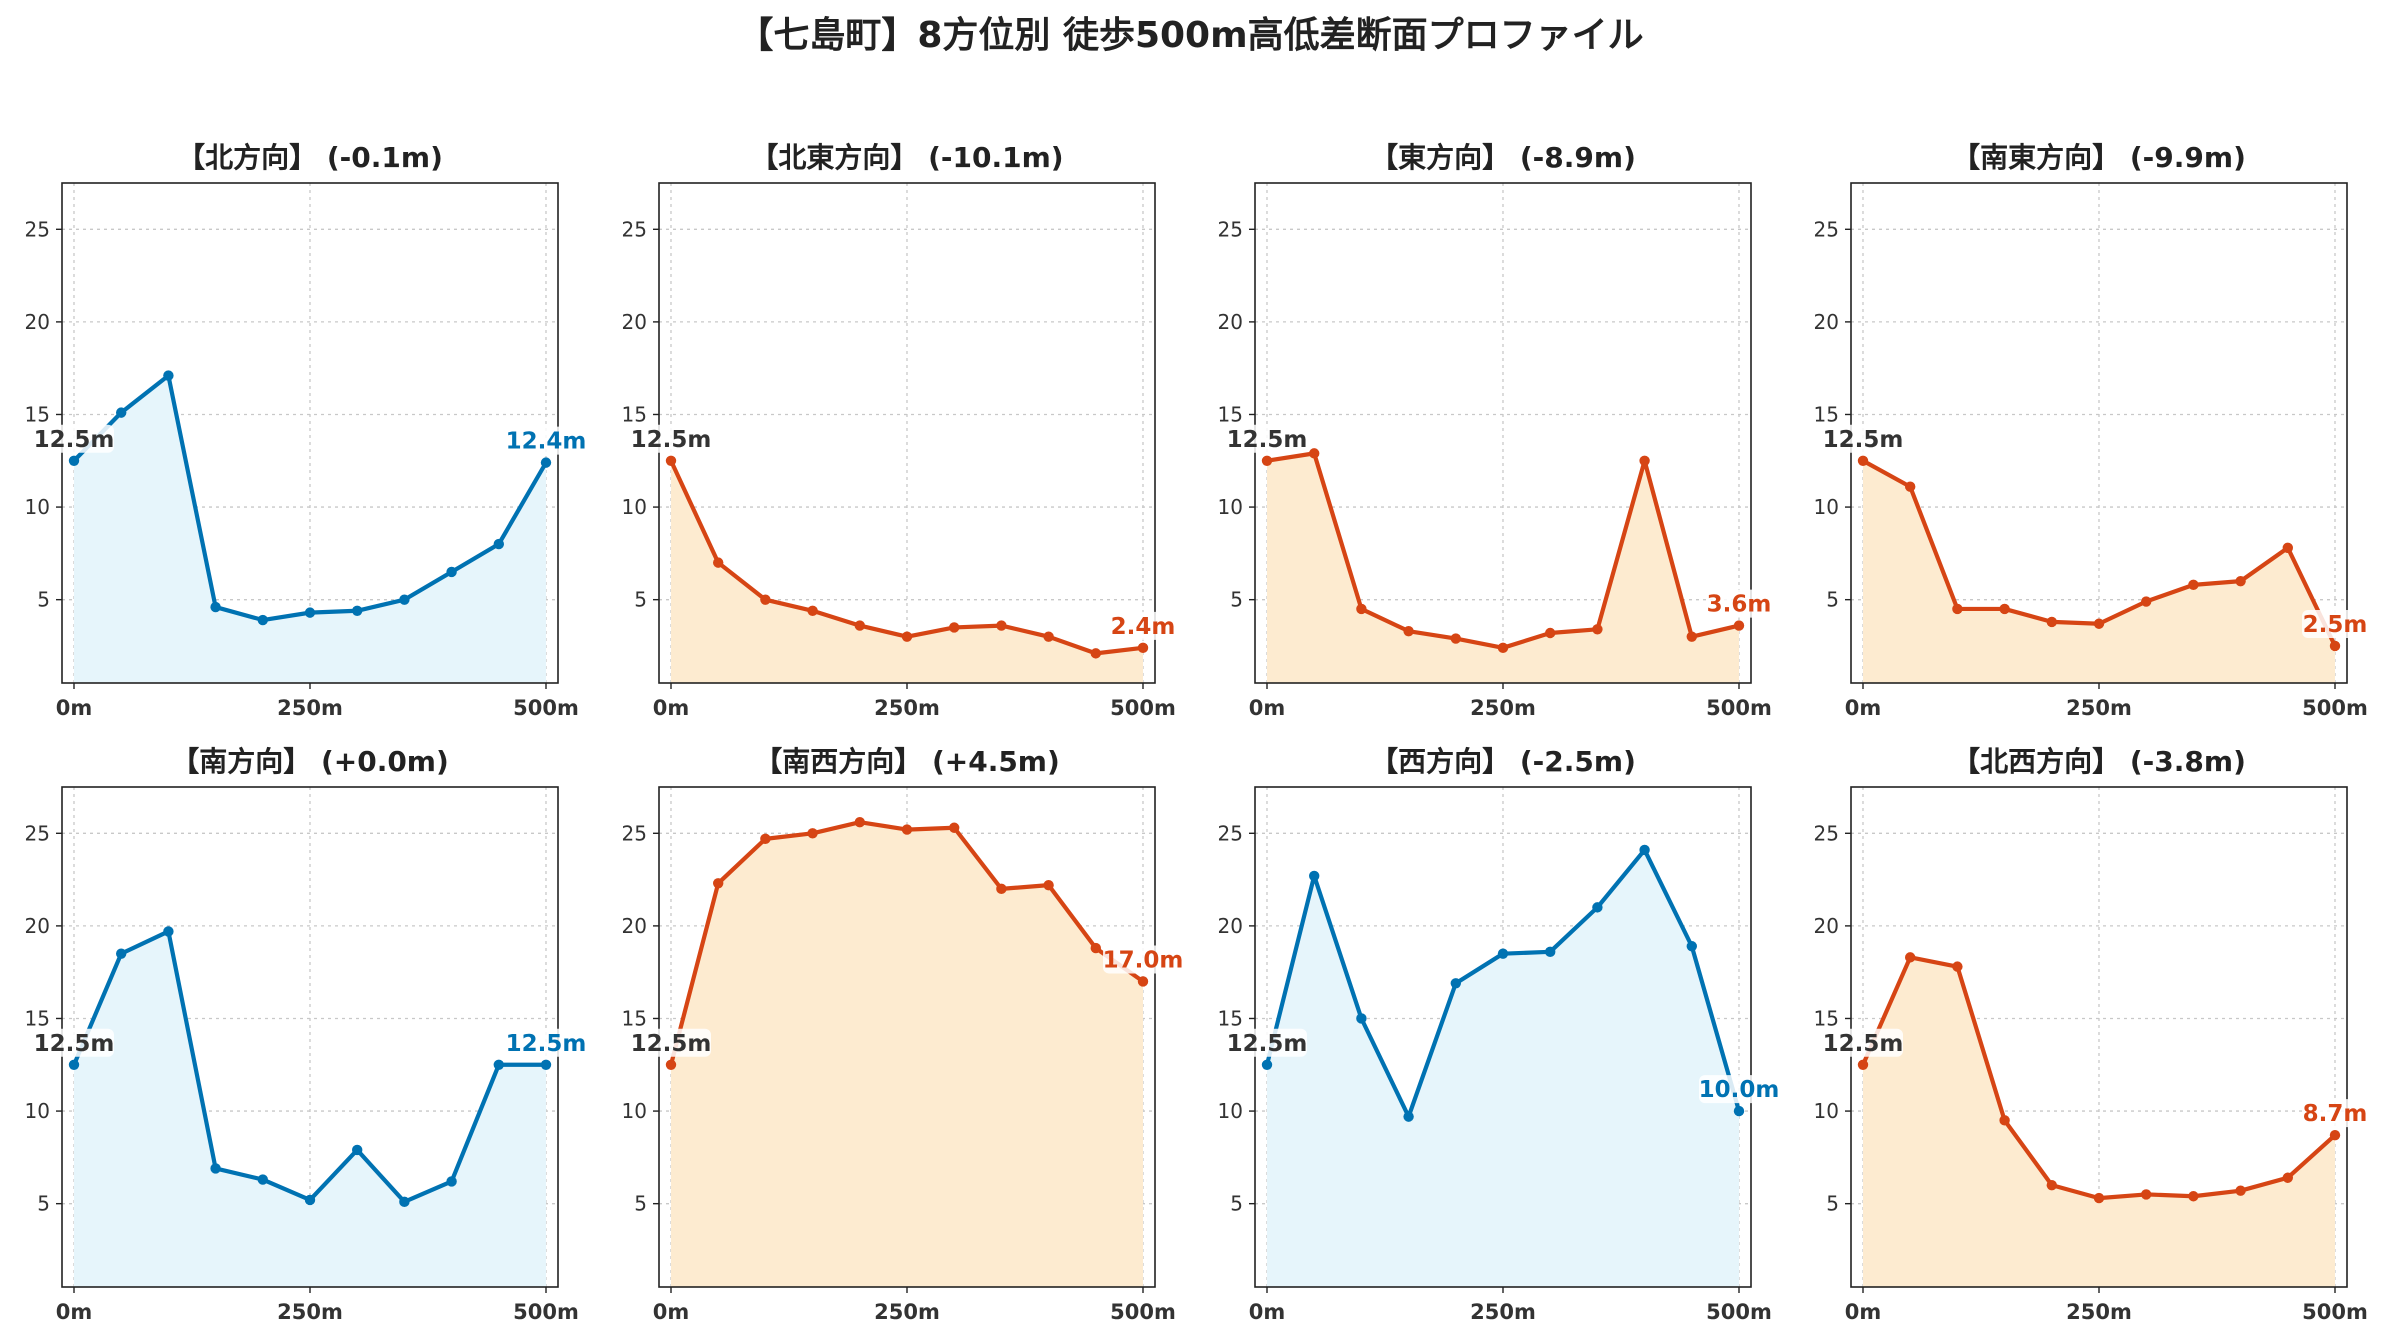 Image resolution: width=2381 pixels, height=1340 pixels. I want to click on end-label: 17.0m, so click(1143, 960).